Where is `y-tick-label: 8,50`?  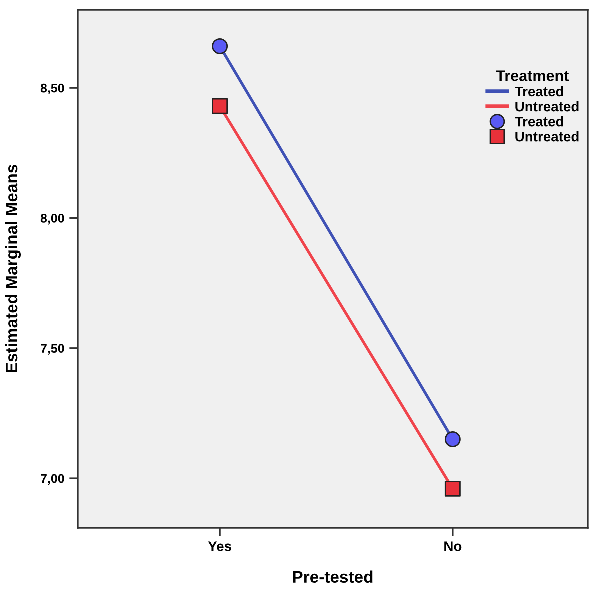 y-tick-label: 8,50 is located at coordinates (52, 89).